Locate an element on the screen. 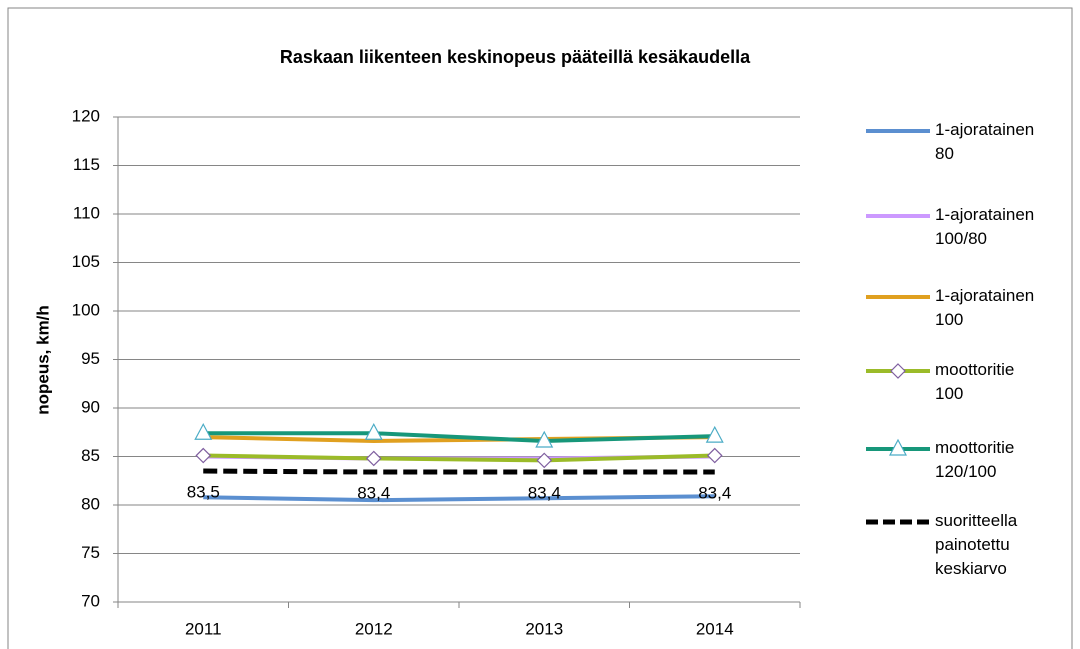  y-tick-label: 110 is located at coordinates (86, 212).